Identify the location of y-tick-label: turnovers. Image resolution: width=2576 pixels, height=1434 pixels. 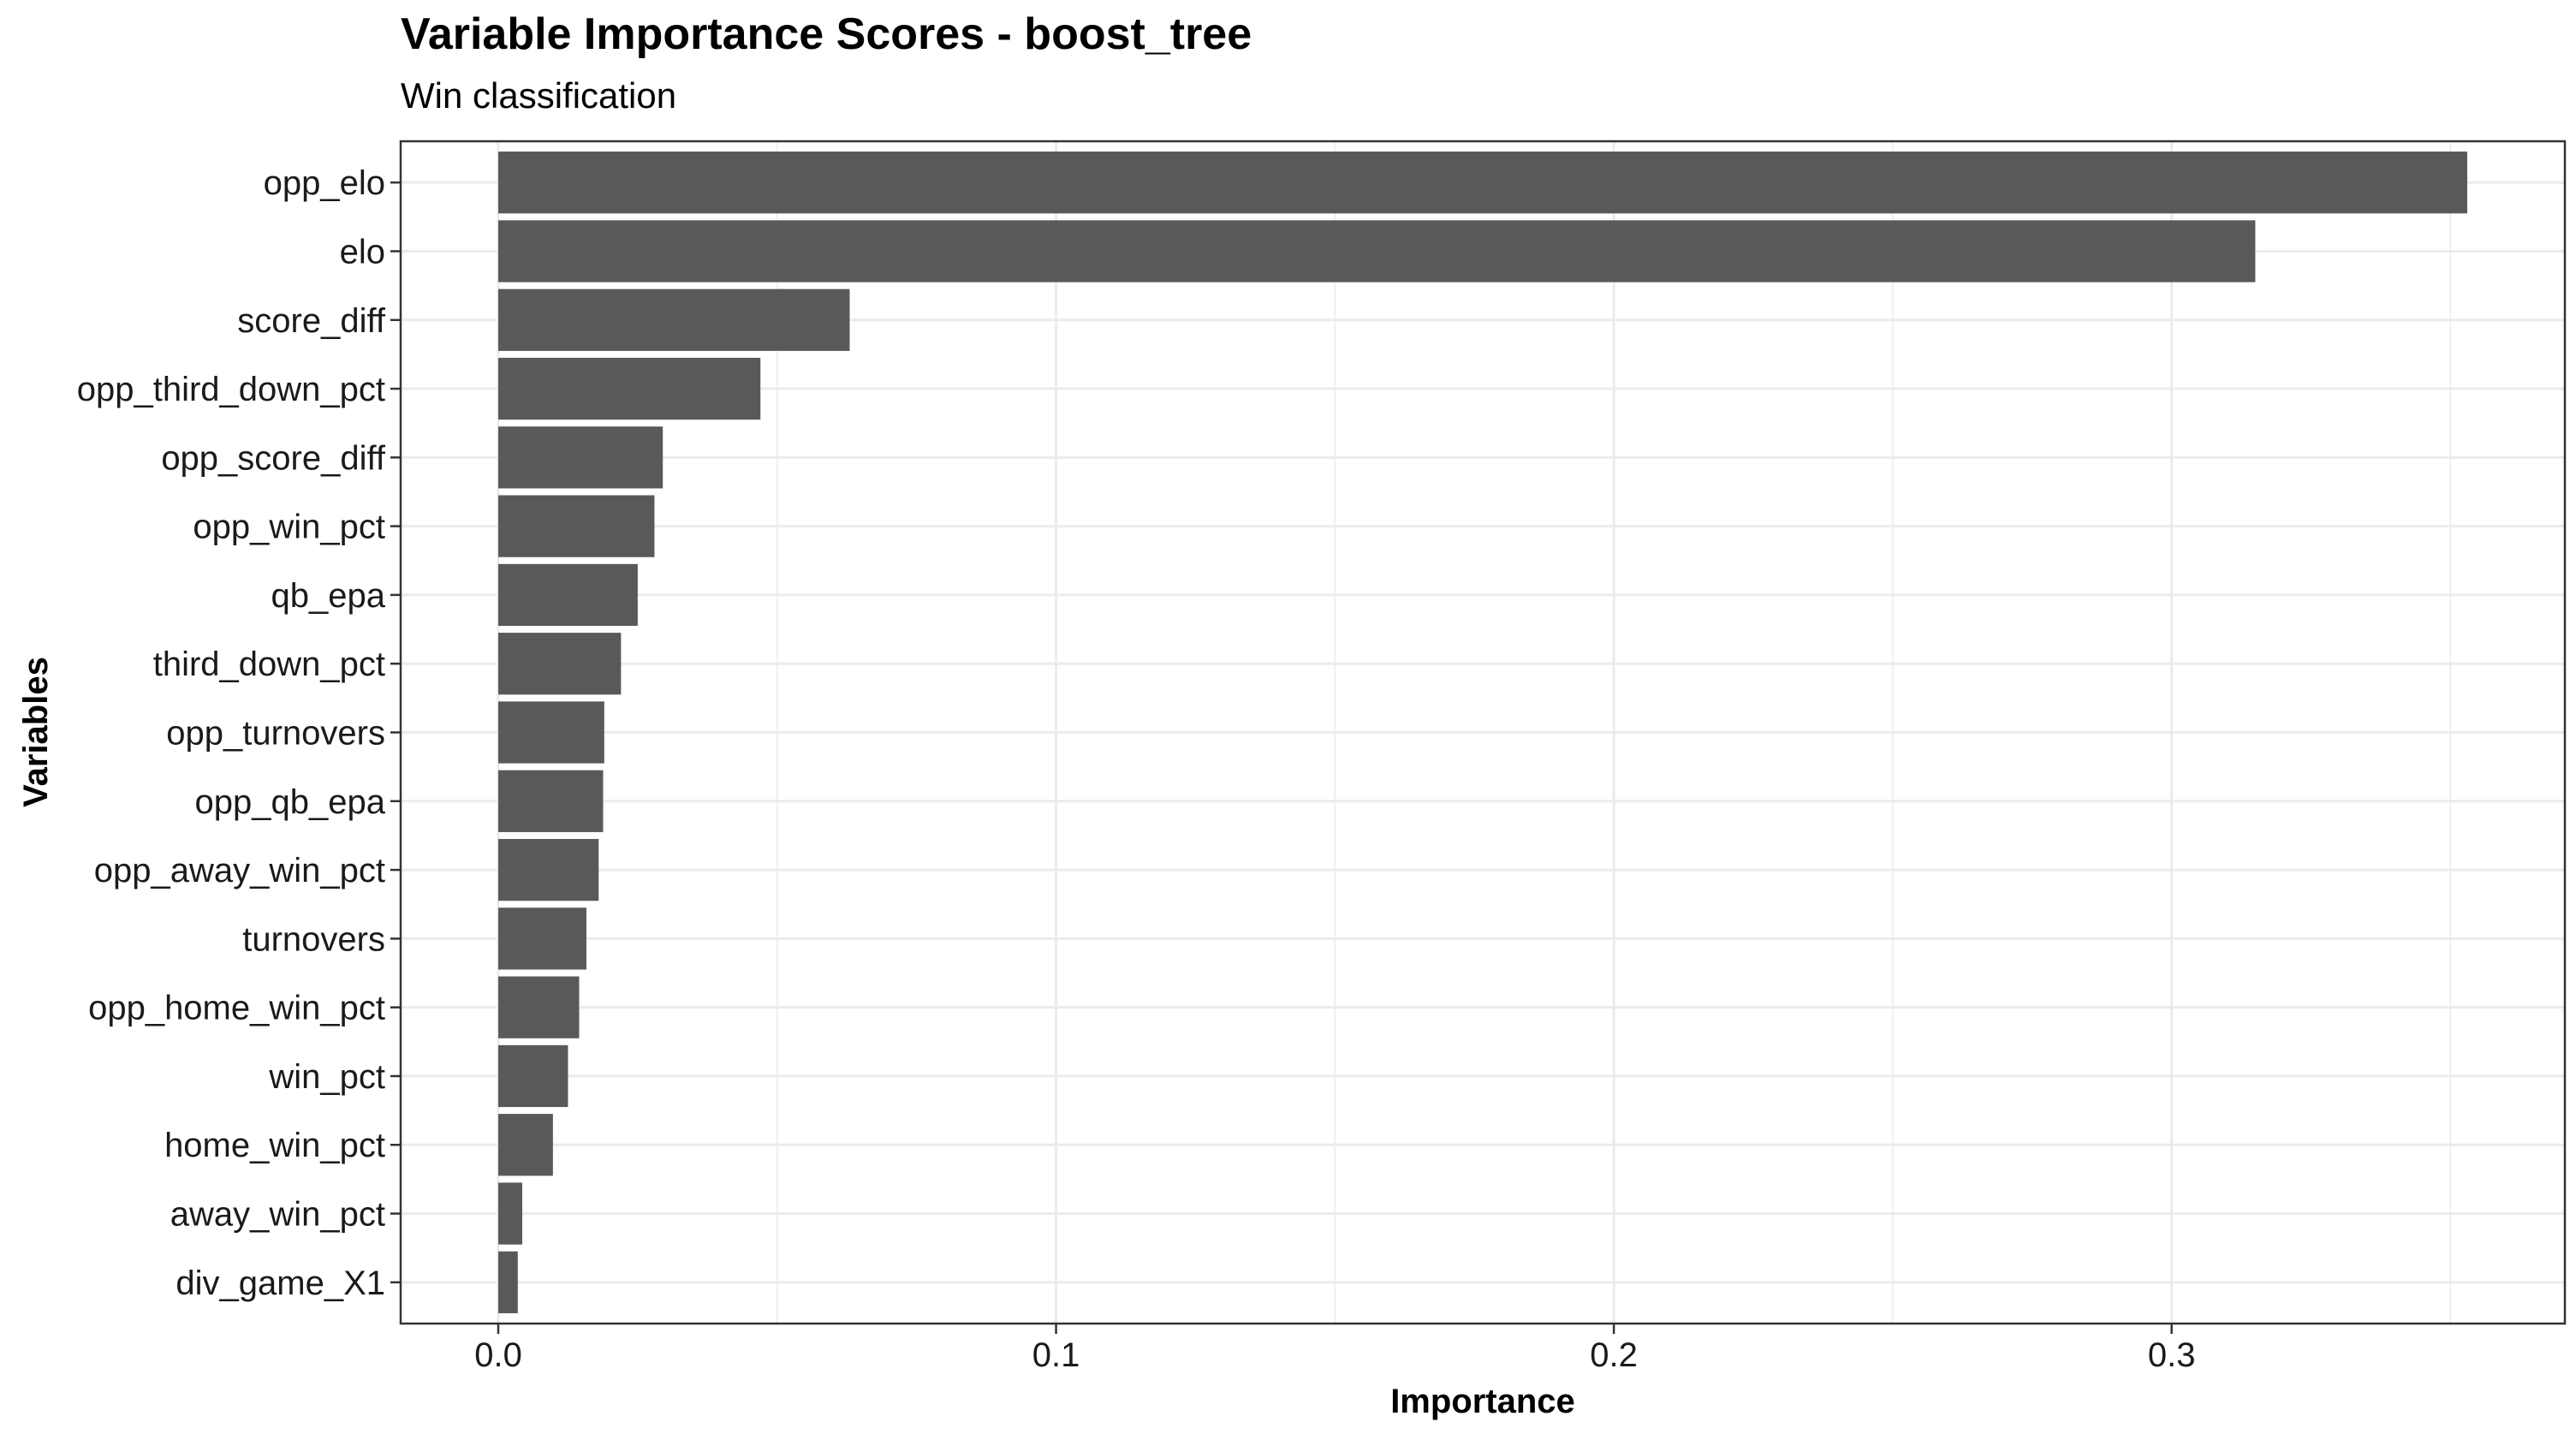
(313, 939).